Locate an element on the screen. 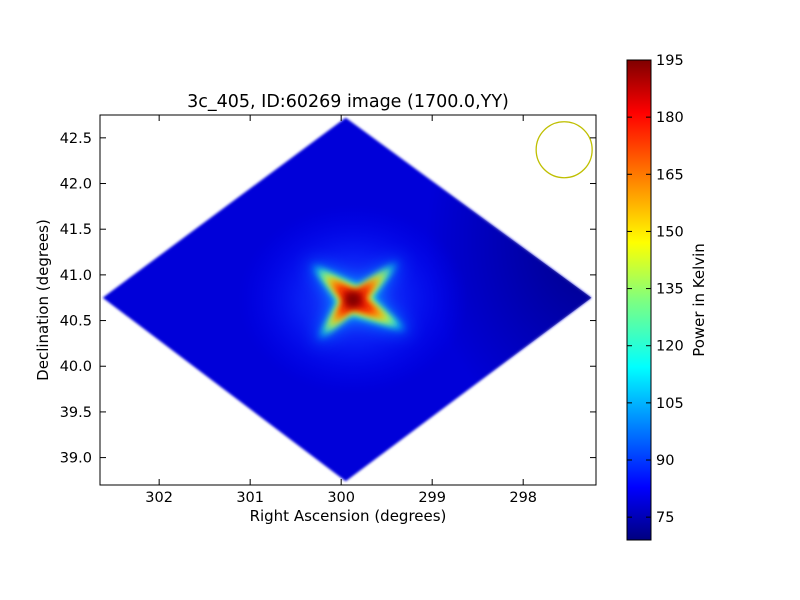 The height and width of the screenshot is (600, 800). y-tick-label: 40.0 is located at coordinates (76, 367).